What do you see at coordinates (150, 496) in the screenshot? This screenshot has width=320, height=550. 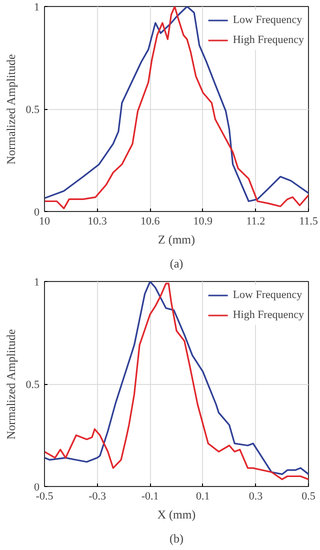 I see `x-tick-label: -0.1` at bounding box center [150, 496].